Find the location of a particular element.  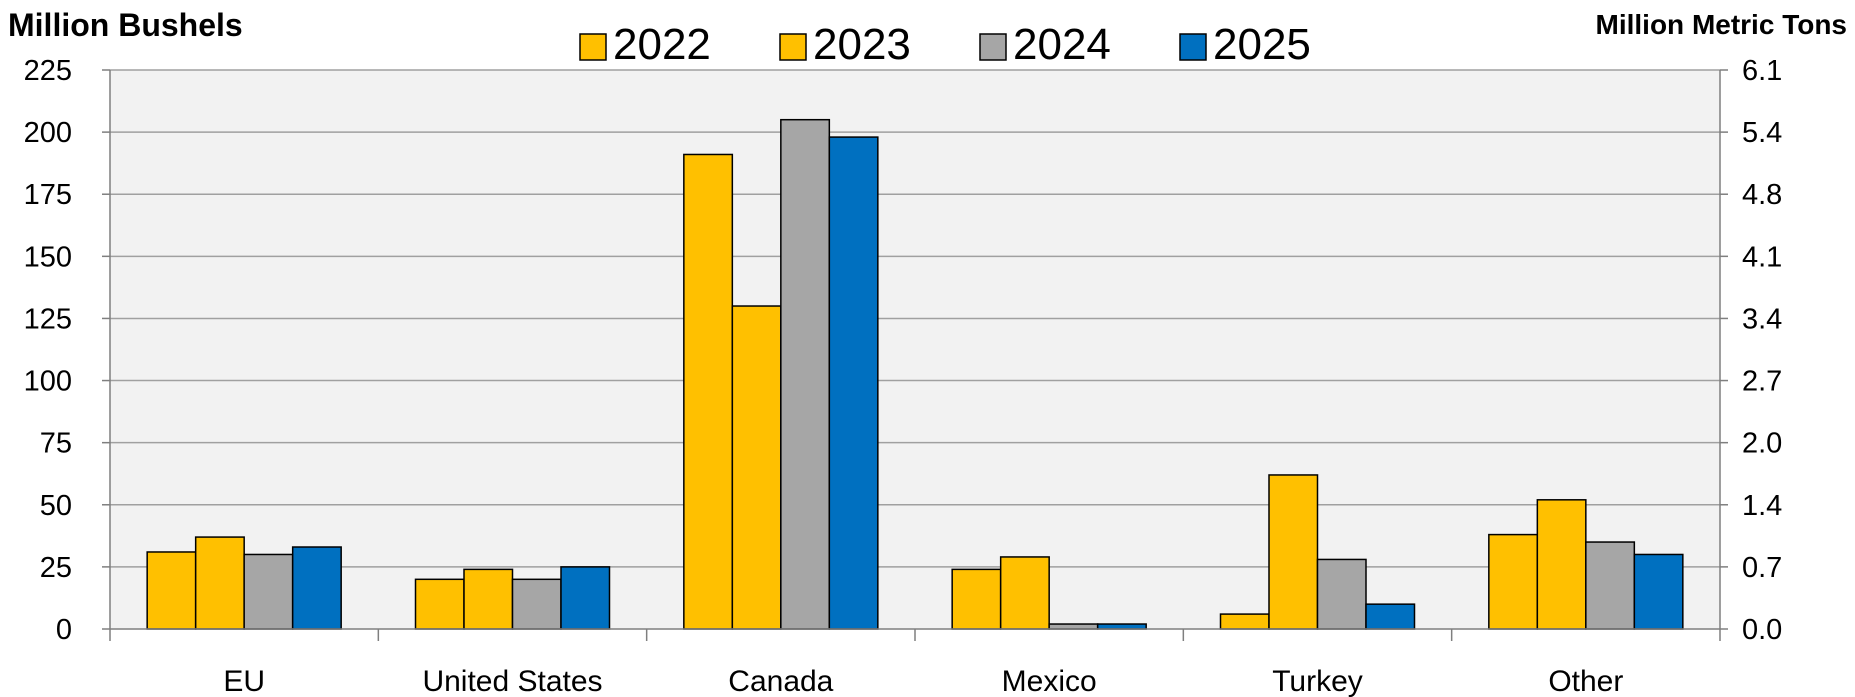

legend: 2022 2023 2024 2025 is located at coordinates (945, 44).